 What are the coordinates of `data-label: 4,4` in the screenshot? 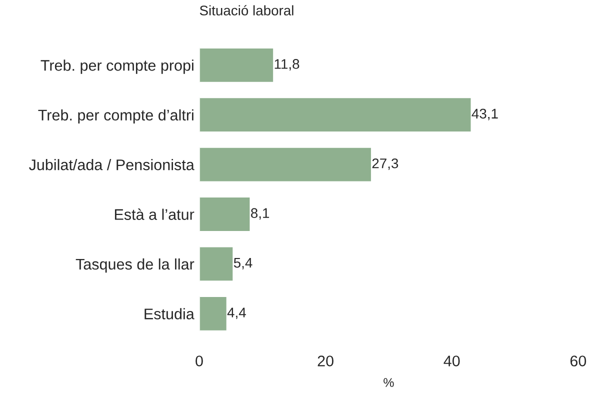 It's located at (236, 314).